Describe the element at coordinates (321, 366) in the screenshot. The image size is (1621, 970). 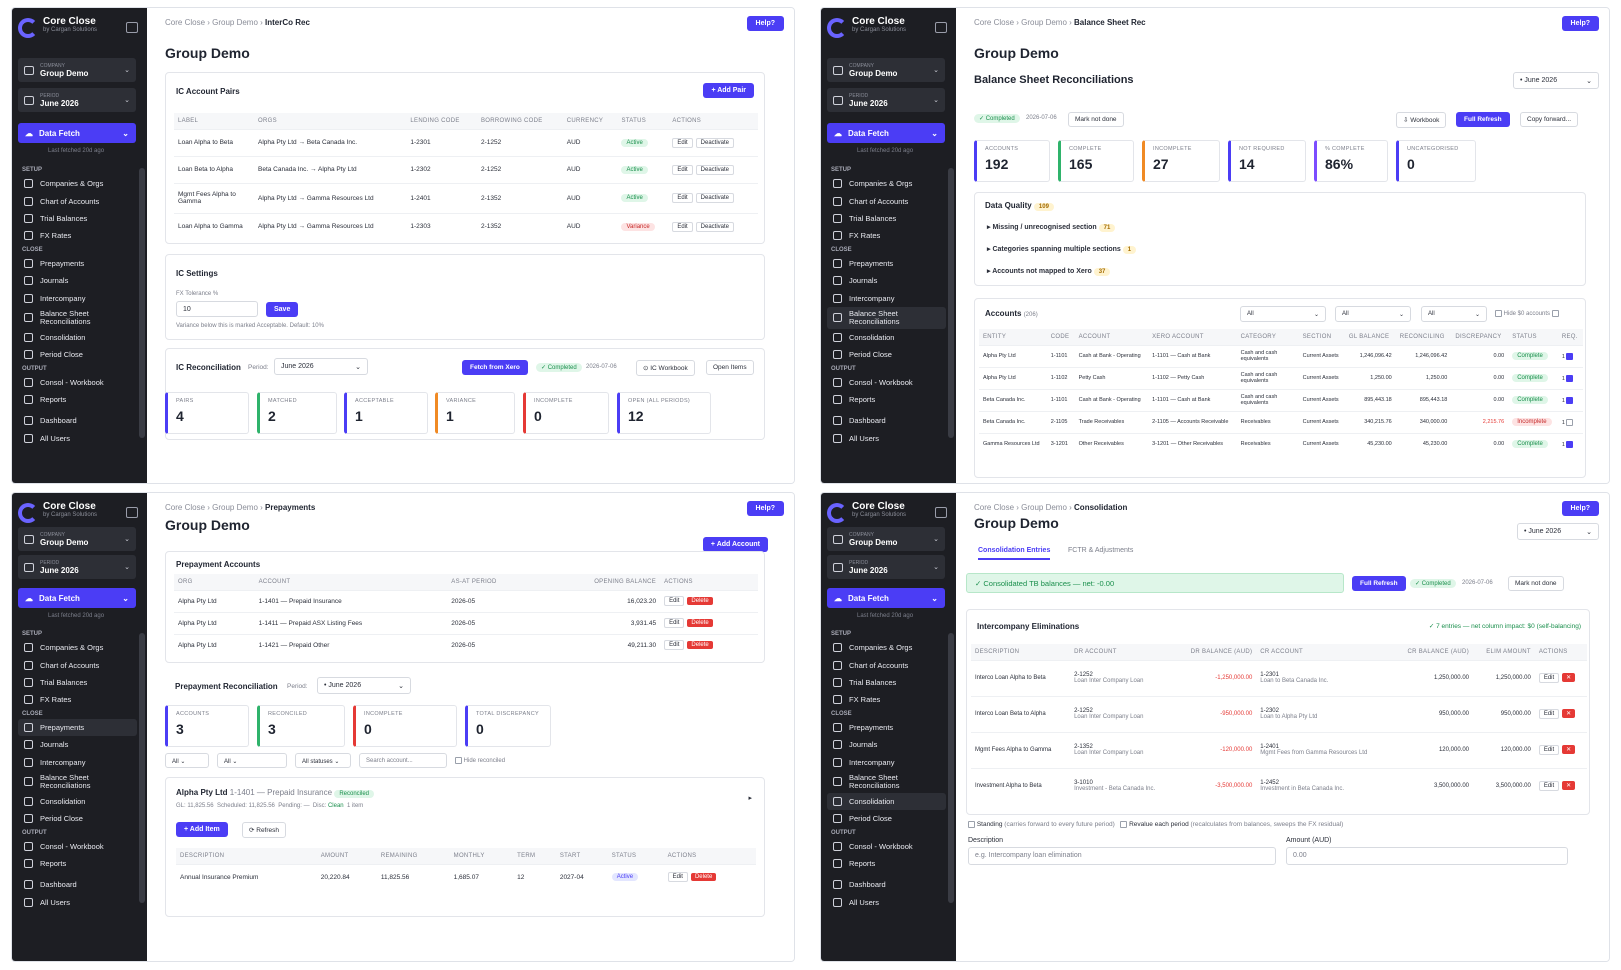
I see `period-select: June 2026 ⌄` at that location.